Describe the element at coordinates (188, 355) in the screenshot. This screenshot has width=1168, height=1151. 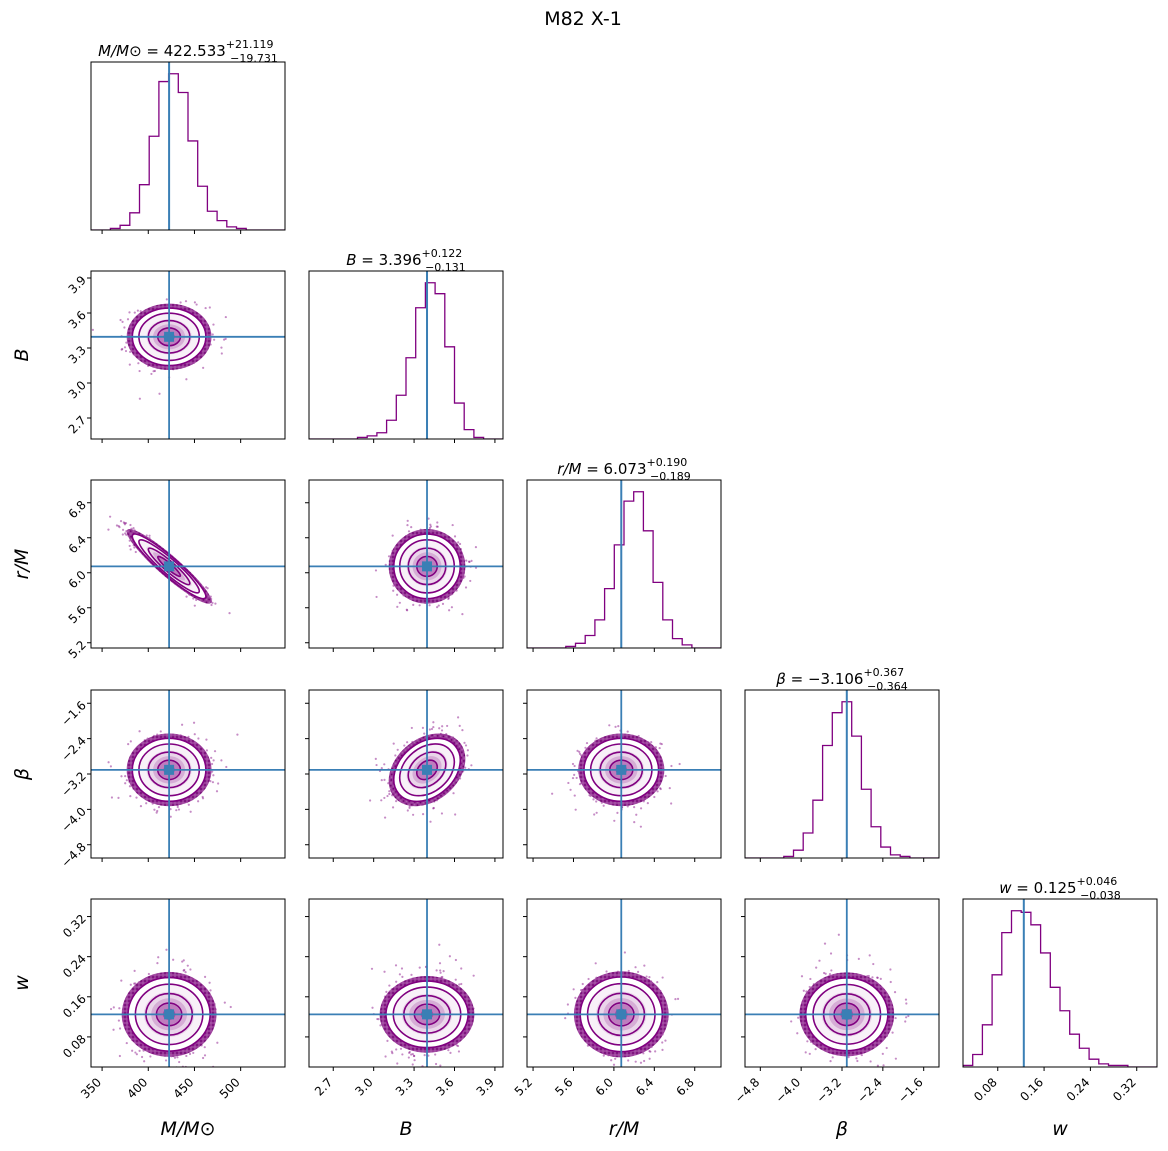
I see `axes-border` at that location.